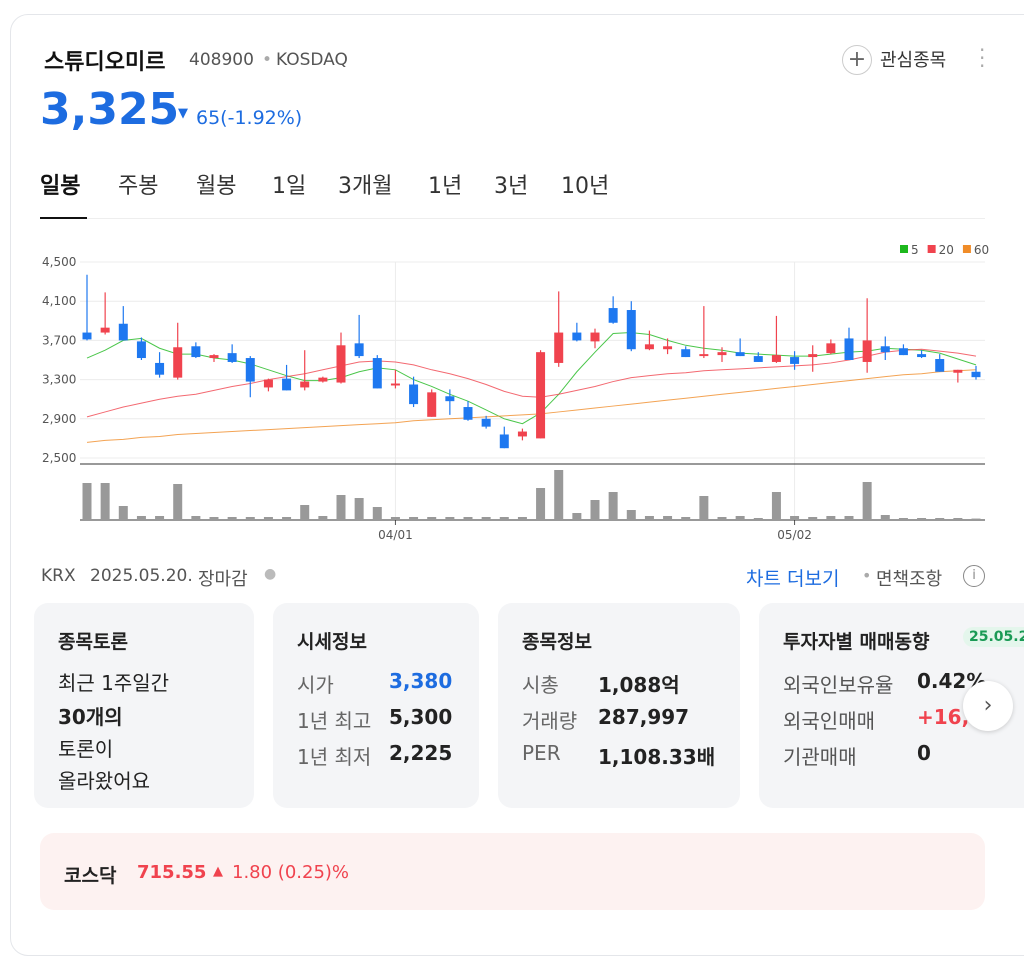 Image resolution: width=1024 pixels, height=956 pixels. Describe the element at coordinates (332, 642) in the screenshot. I see `card-title: 시세정보` at that location.